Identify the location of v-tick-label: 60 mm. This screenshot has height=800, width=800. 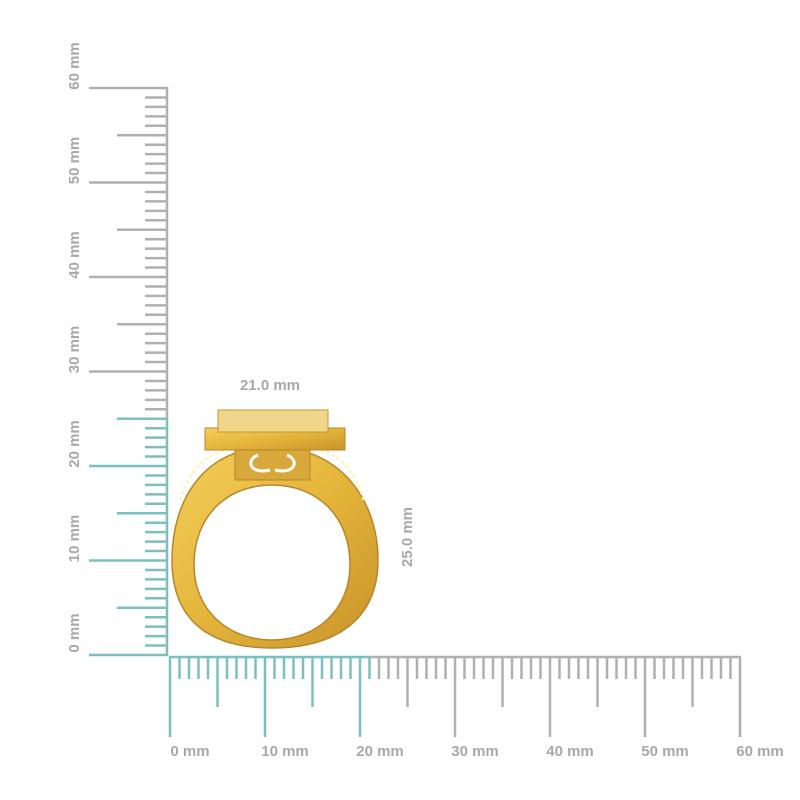
(74, 66).